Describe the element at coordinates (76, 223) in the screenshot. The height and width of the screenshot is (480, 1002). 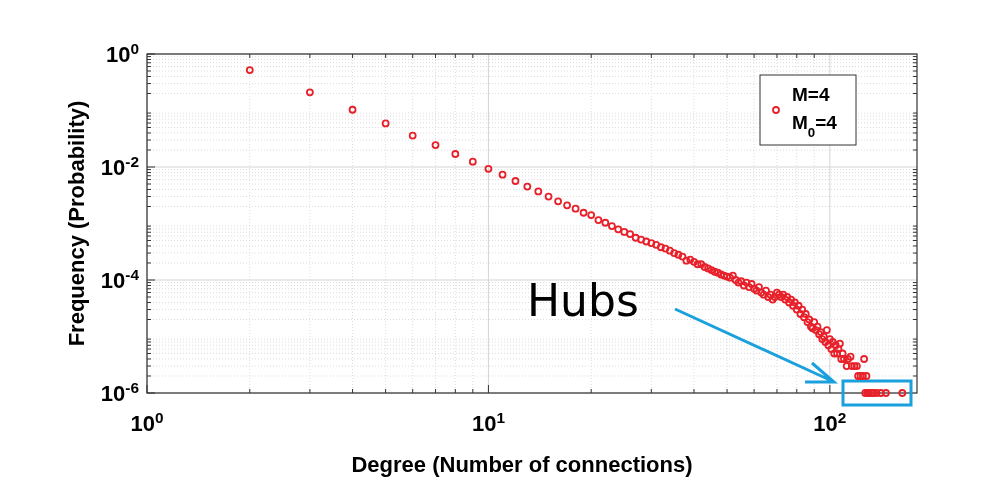
I see `y-axis-title: Frequency (Probability)` at that location.